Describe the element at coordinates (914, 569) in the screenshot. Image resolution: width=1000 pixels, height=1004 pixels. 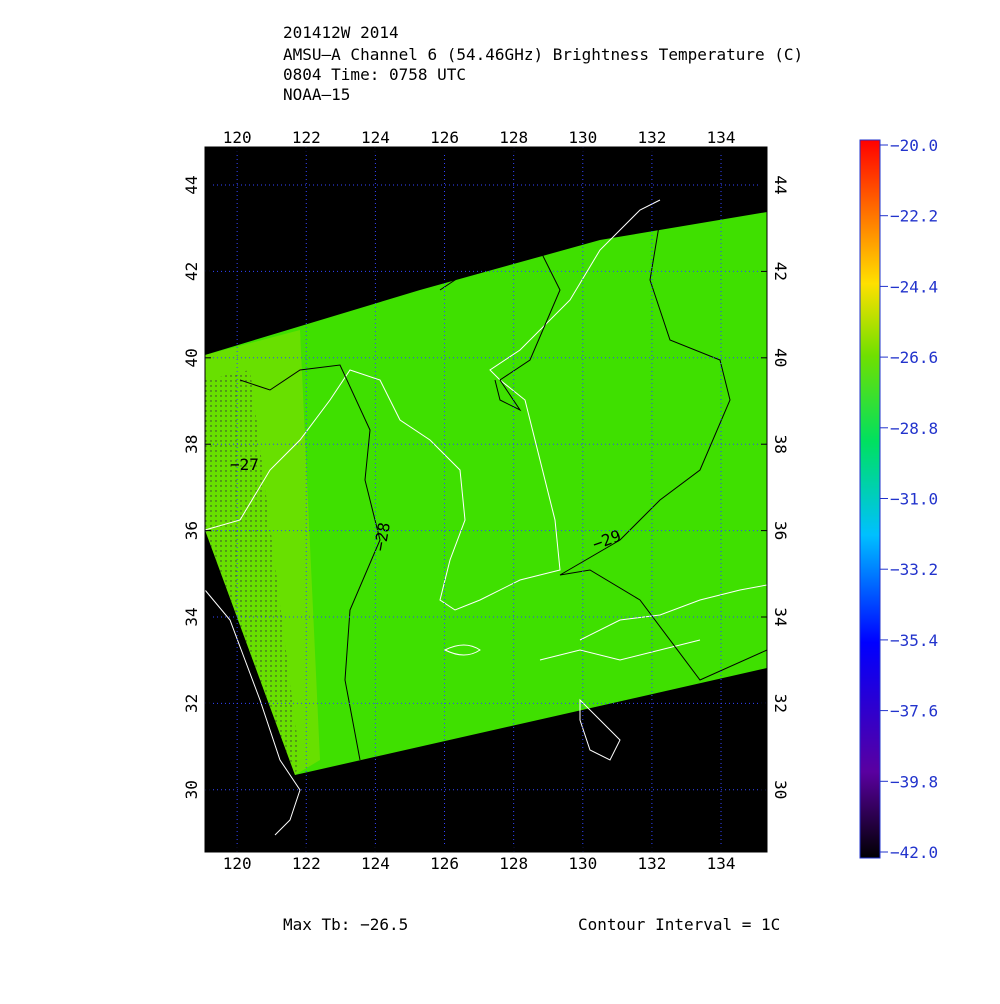
I see `colorbar-label: −33.2` at that location.